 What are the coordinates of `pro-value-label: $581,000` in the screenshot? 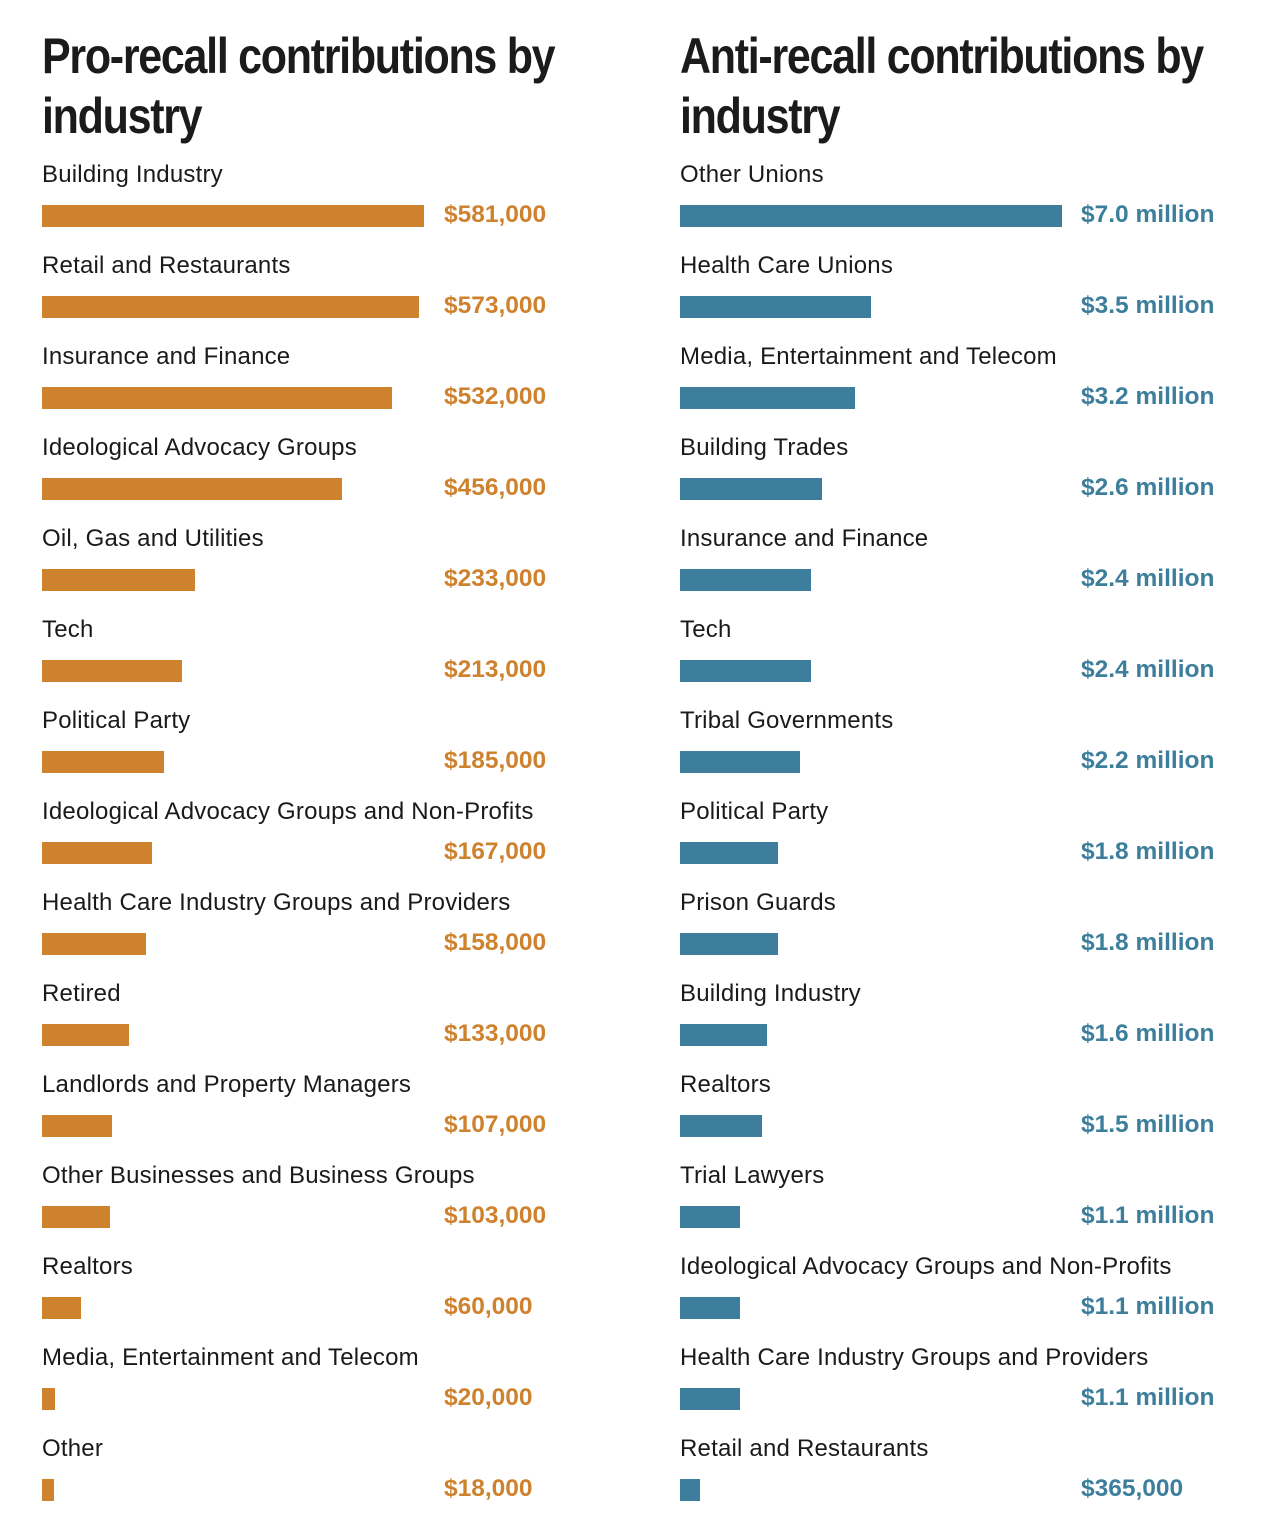 It's located at (495, 214).